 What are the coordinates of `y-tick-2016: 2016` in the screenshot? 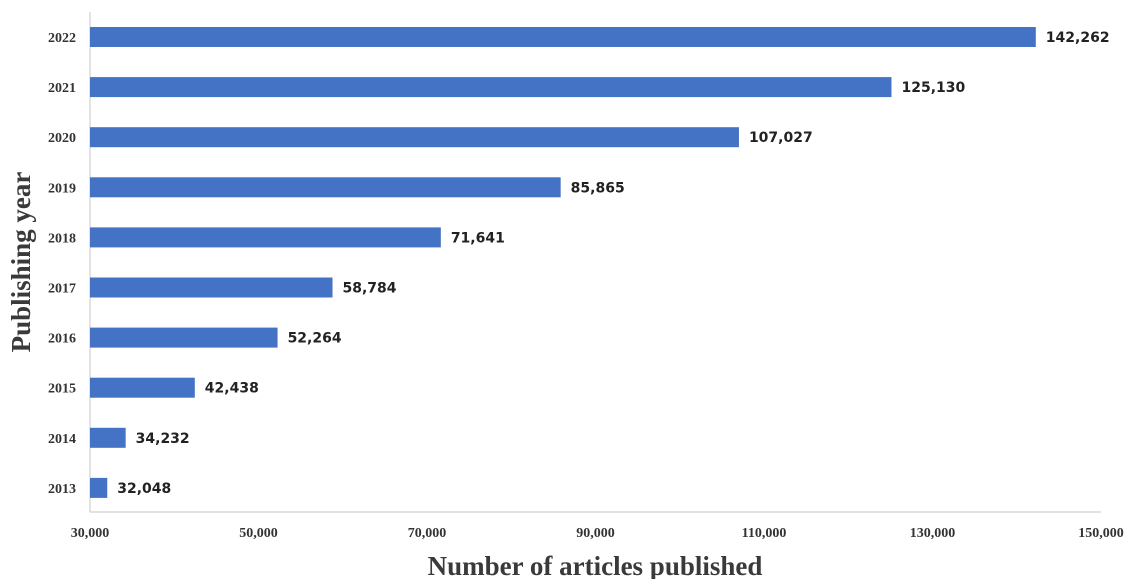 It's located at (62, 339).